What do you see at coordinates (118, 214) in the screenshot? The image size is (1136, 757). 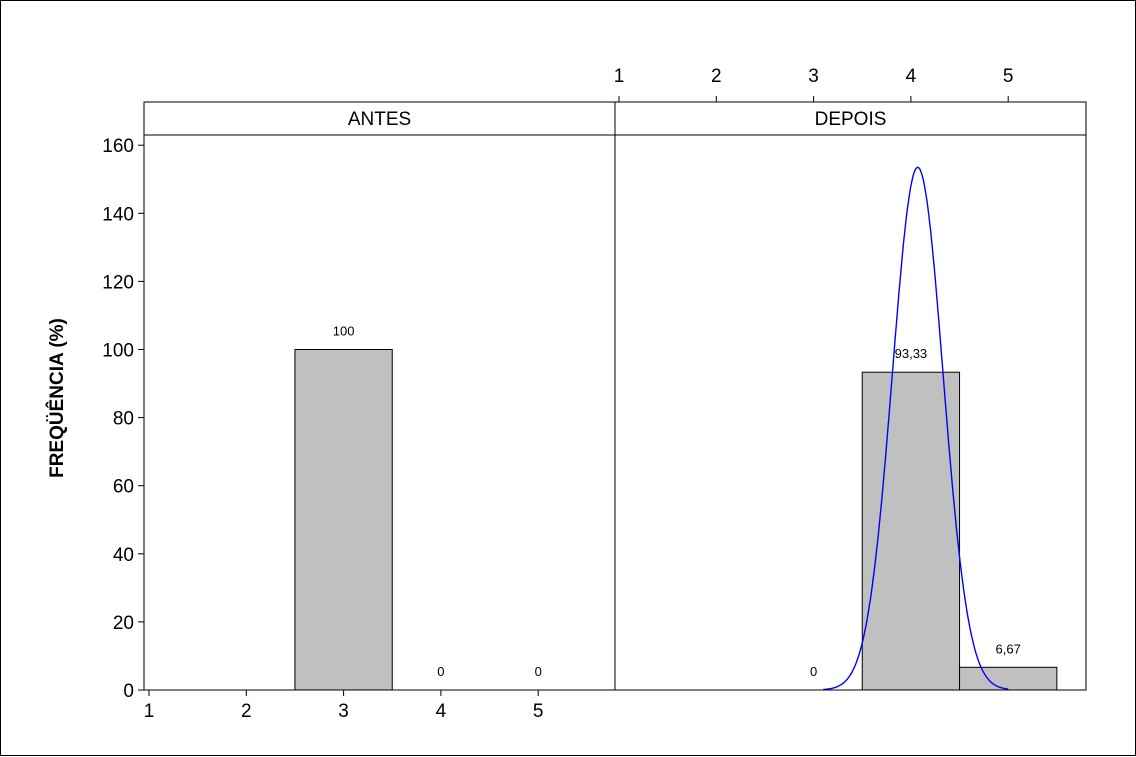 I see `y-tick-label: 140` at bounding box center [118, 214].